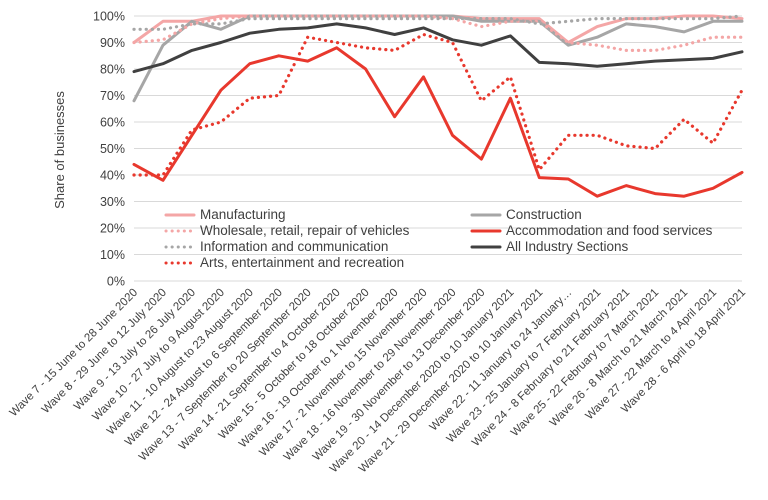 This screenshot has height=500, width=768. I want to click on legend-label: Accommodation and food services, so click(609, 230).